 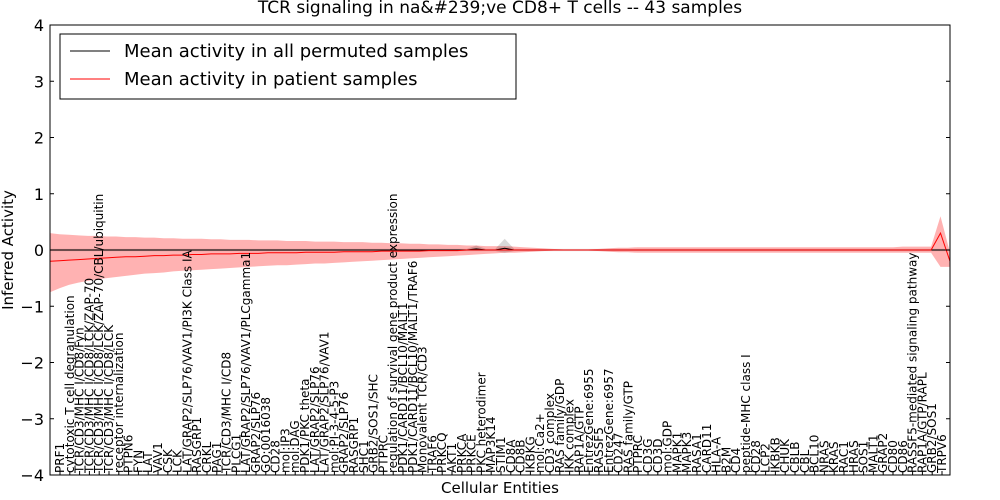 What do you see at coordinates (148, 462) in the screenshot?
I see `x-tick-label: LAT` at bounding box center [148, 462].